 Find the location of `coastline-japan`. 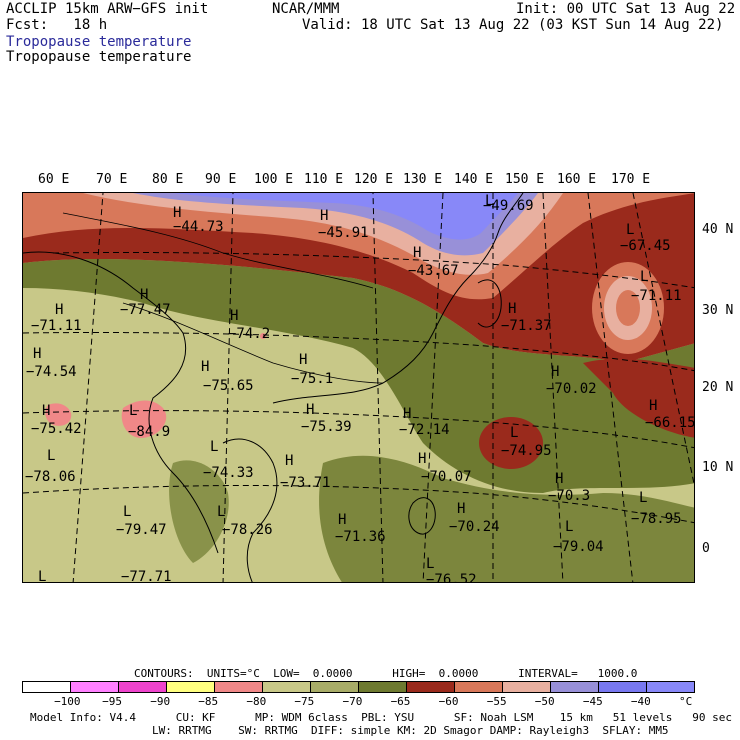

coastline-japan is located at coordinates (489, 303).